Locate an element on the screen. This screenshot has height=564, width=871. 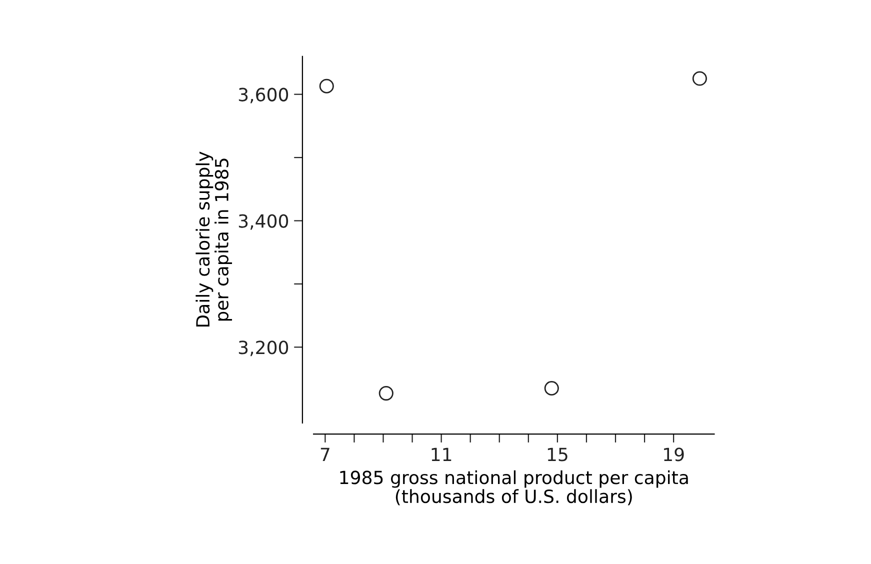
y-tick-label: 3,600 is located at coordinates (263, 96).